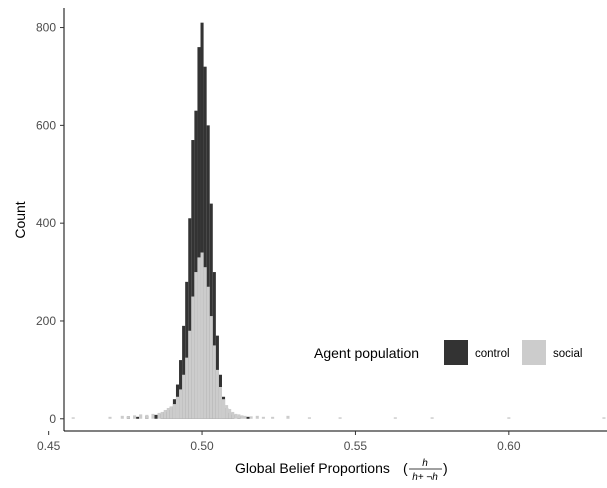 The width and height of the screenshot is (607, 488). Describe the element at coordinates (312, 468) in the screenshot. I see `x-axis-title: Global Belief Proportions` at that location.